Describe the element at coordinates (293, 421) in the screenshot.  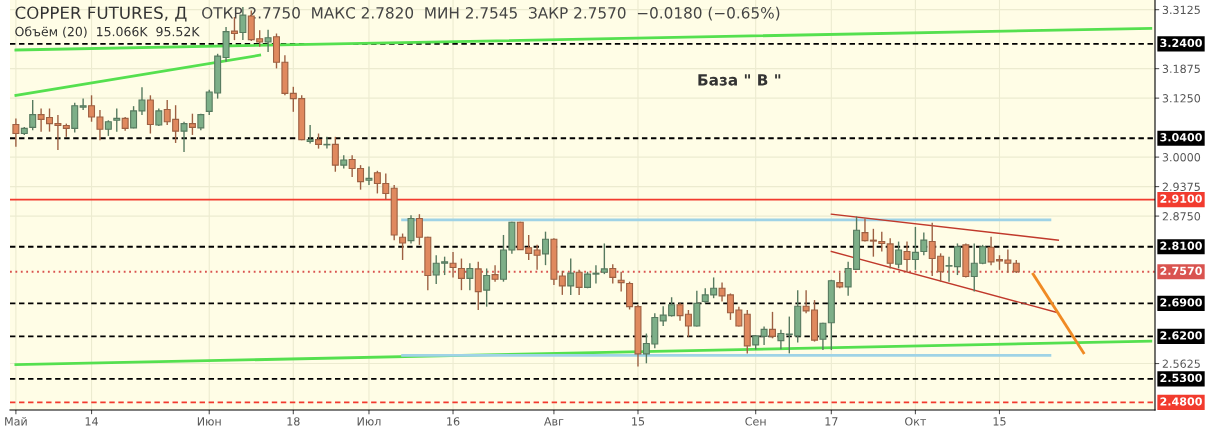
I see `x-tick-label: 18` at that location.